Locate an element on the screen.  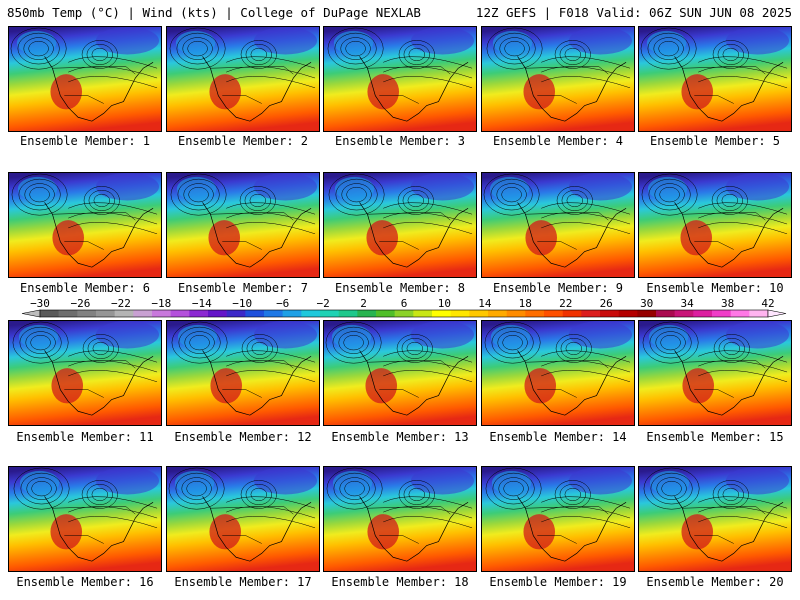
member-label: Ensemble Member: 16 is located at coordinates (85, 582).